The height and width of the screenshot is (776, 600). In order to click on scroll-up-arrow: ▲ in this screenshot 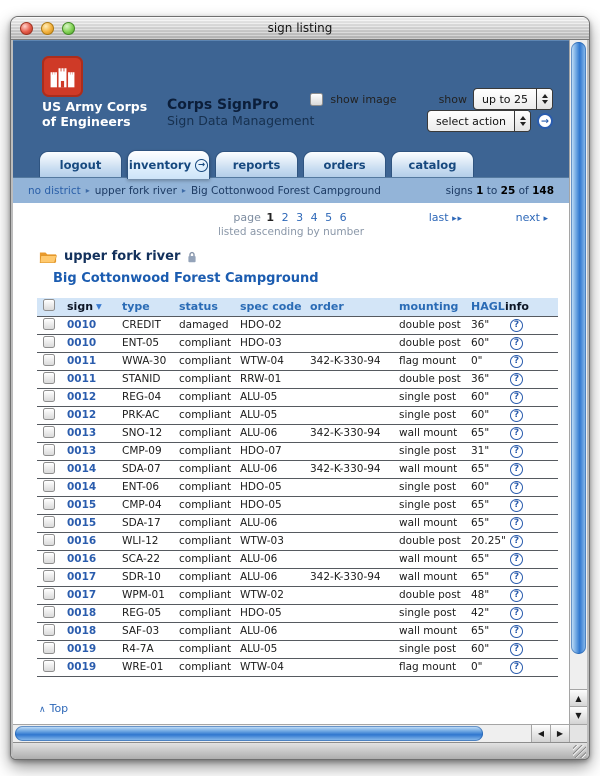, I will do `click(578, 698)`.